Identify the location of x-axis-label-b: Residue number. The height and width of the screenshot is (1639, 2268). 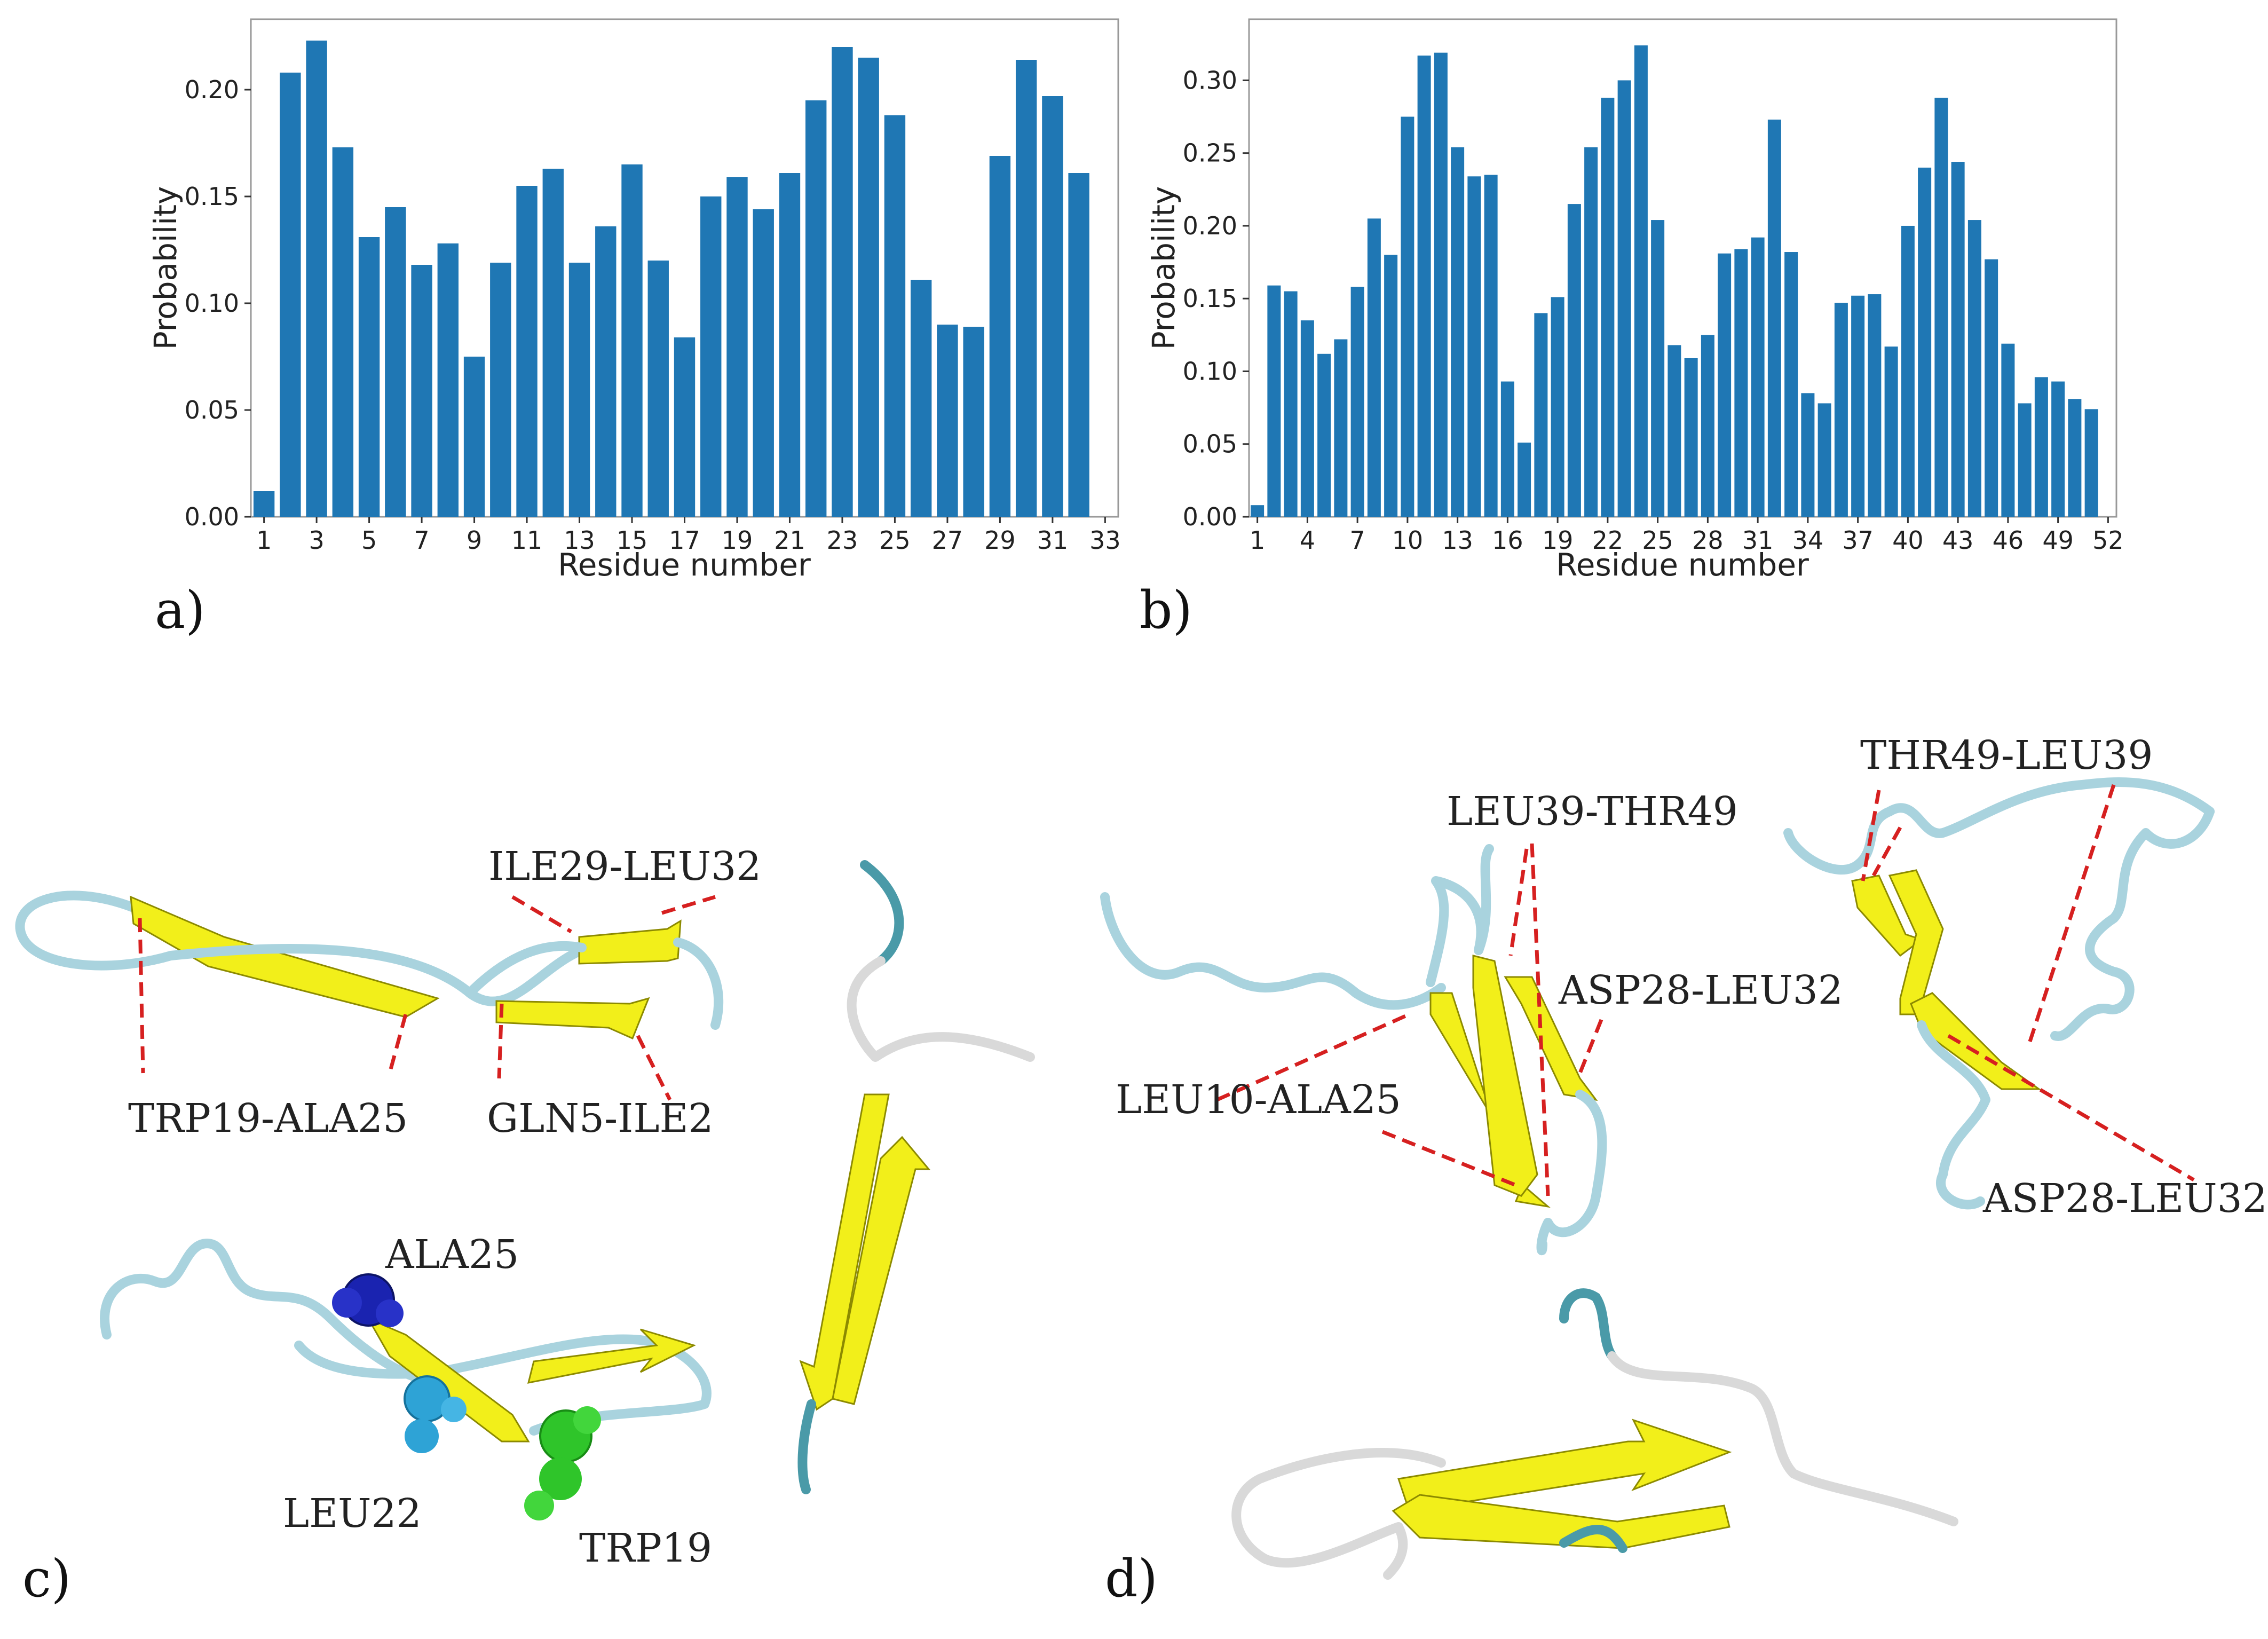
(1682, 565).